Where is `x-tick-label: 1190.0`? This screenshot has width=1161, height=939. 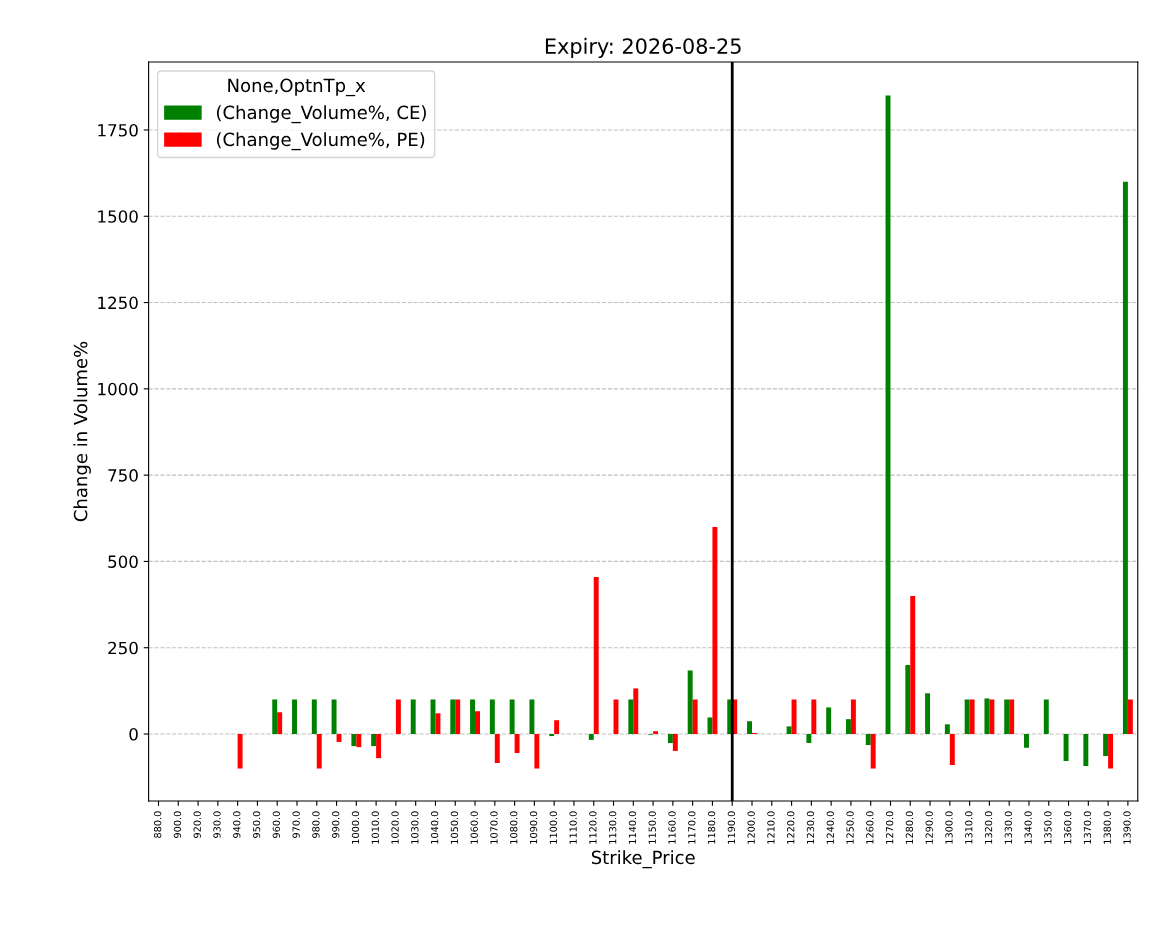 x-tick-label: 1190.0 is located at coordinates (731, 827).